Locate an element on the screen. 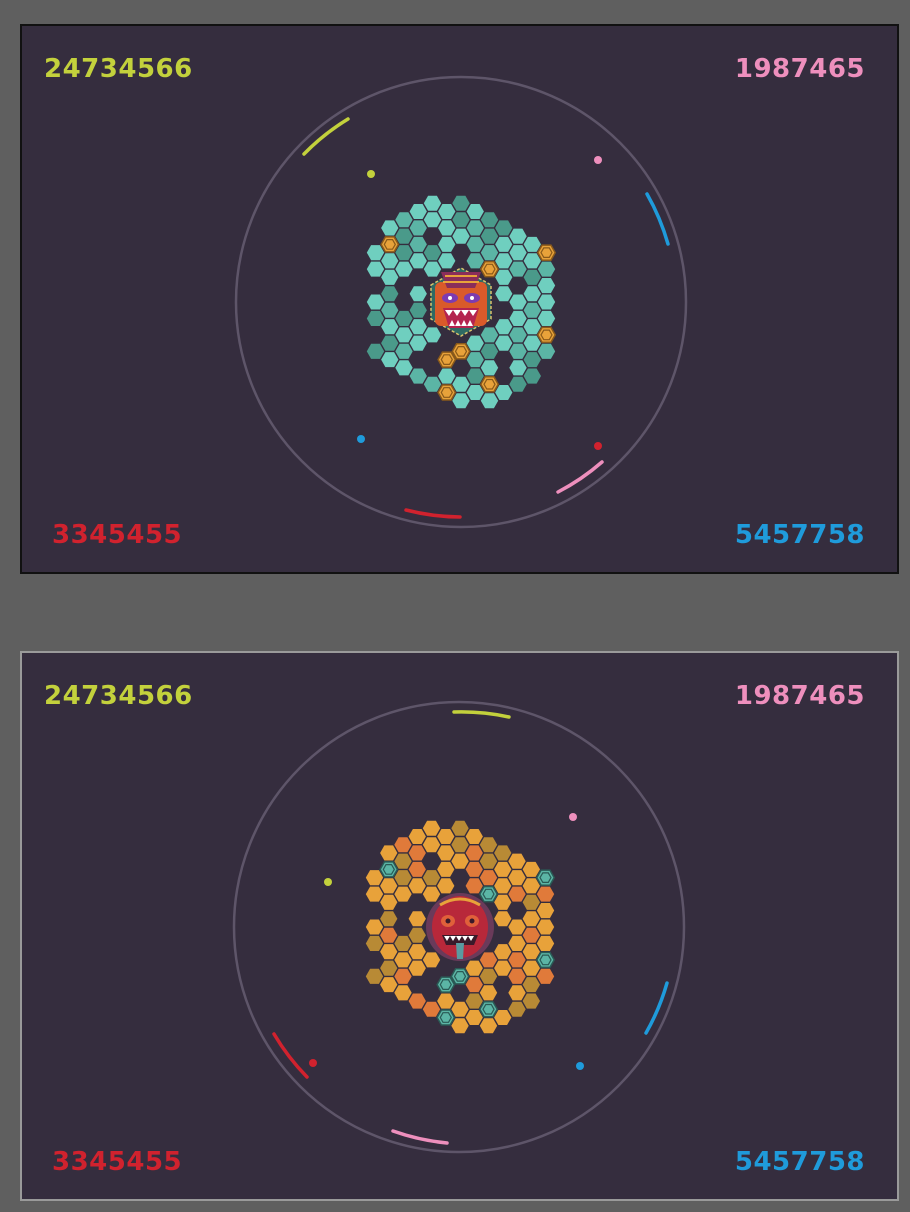 This screenshot has height=1212, width=910. ball-green is located at coordinates (328, 882).